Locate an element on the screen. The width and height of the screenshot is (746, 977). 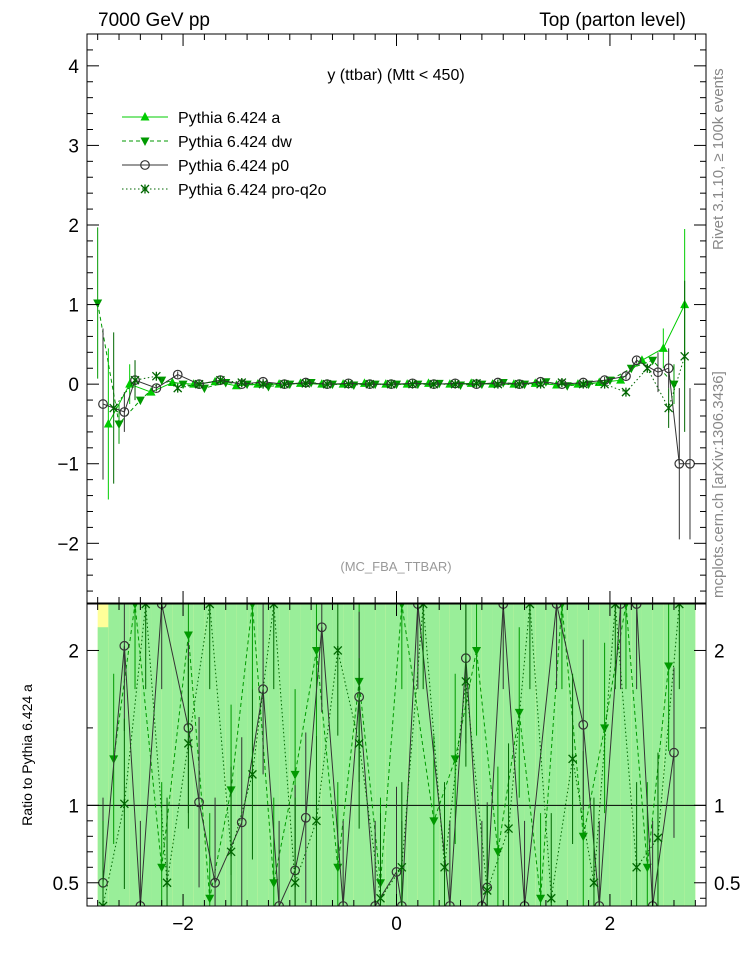
legend-entry-label: Pythia 6.424 pro-q2o is located at coordinates (252, 190).